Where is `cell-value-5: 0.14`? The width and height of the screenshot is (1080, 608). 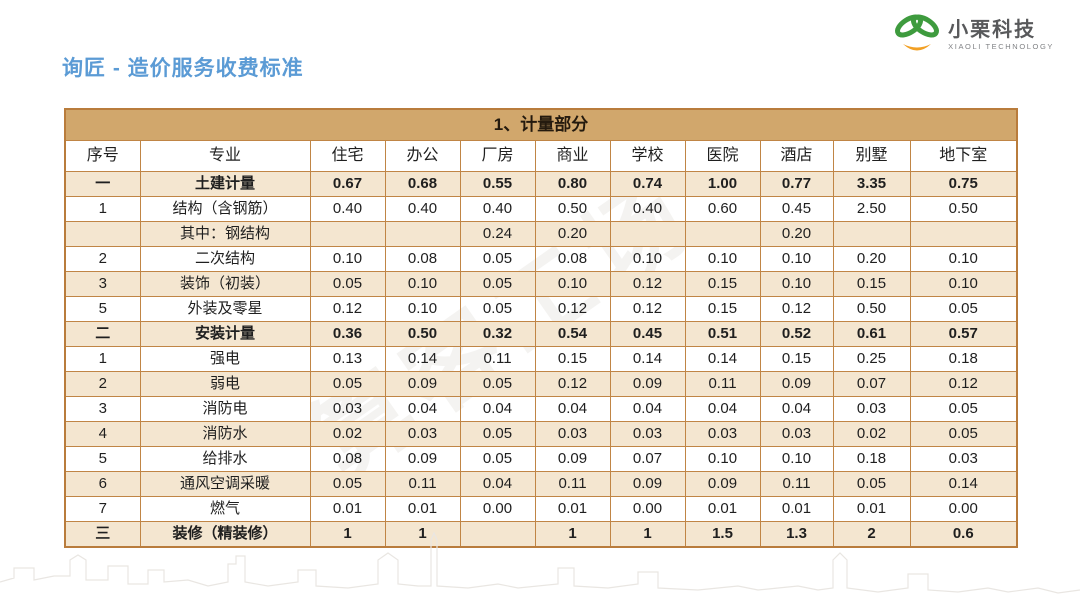 cell-value-5: 0.14 is located at coordinates (722, 359).